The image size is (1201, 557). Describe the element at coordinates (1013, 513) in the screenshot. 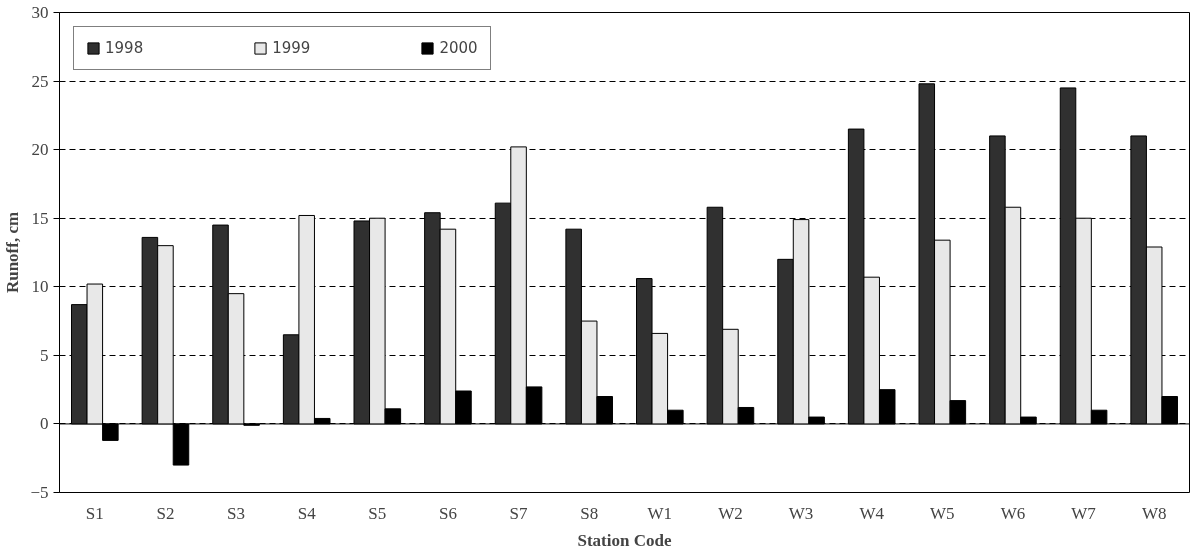

I see `x-tick-label: W6` at that location.